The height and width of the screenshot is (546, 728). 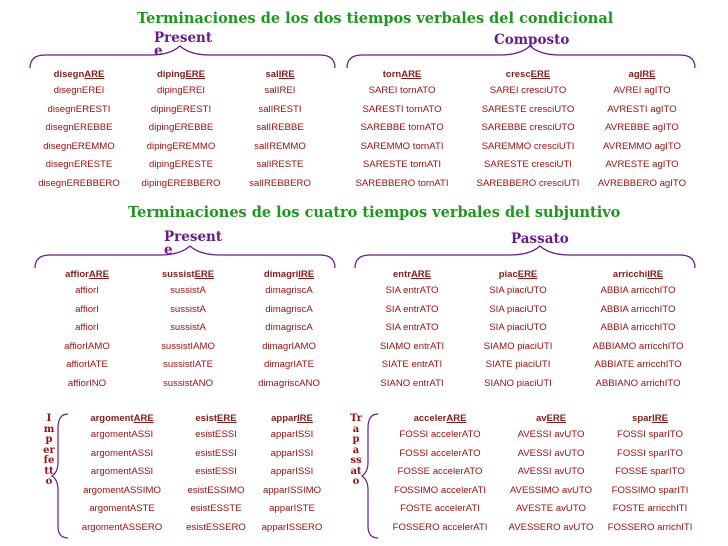 I want to click on column-header: tornARE, so click(x=402, y=75).